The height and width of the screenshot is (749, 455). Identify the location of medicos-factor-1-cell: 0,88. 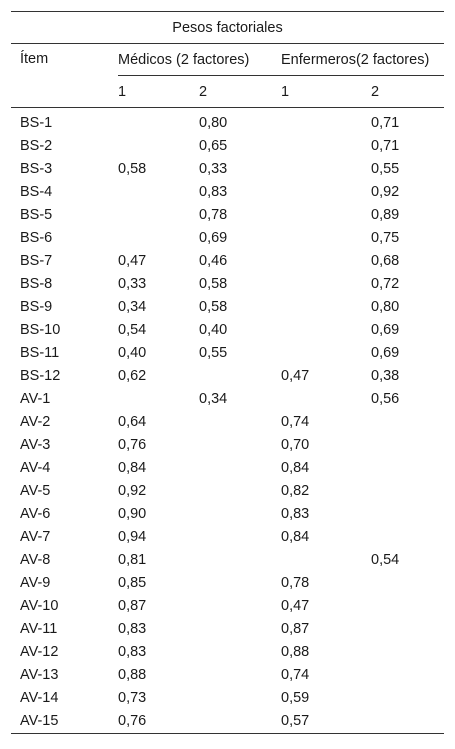
(132, 675).